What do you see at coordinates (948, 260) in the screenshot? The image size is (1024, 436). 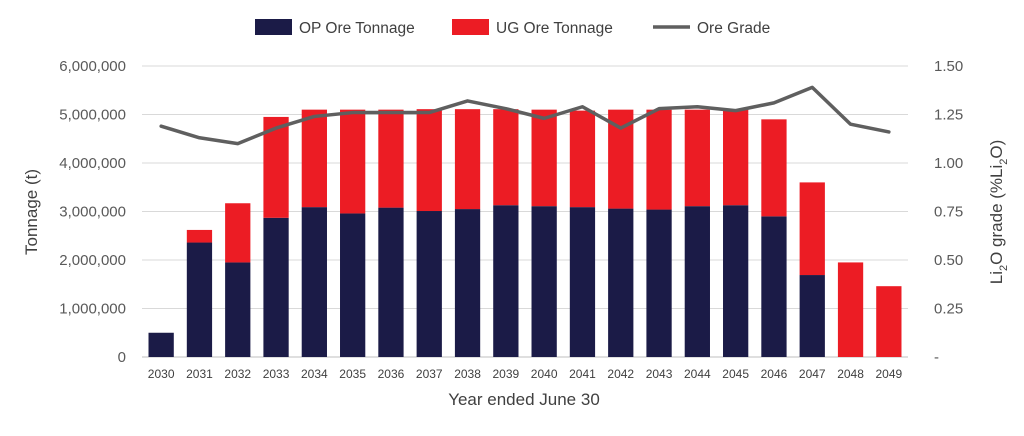 I see `y-right-tick-label: 0.50` at bounding box center [948, 260].